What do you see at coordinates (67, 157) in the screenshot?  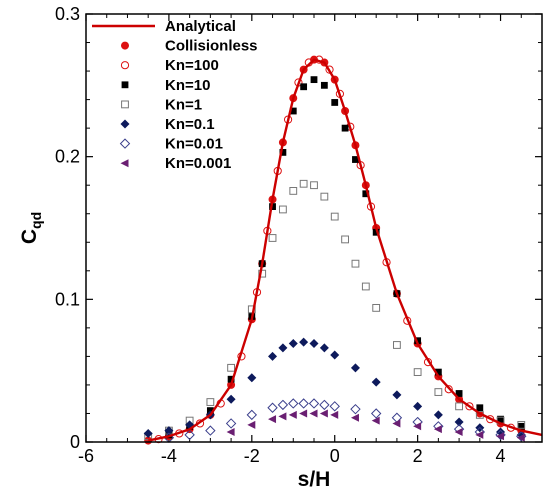 I see `y-tick-label: 0.2` at bounding box center [67, 157].